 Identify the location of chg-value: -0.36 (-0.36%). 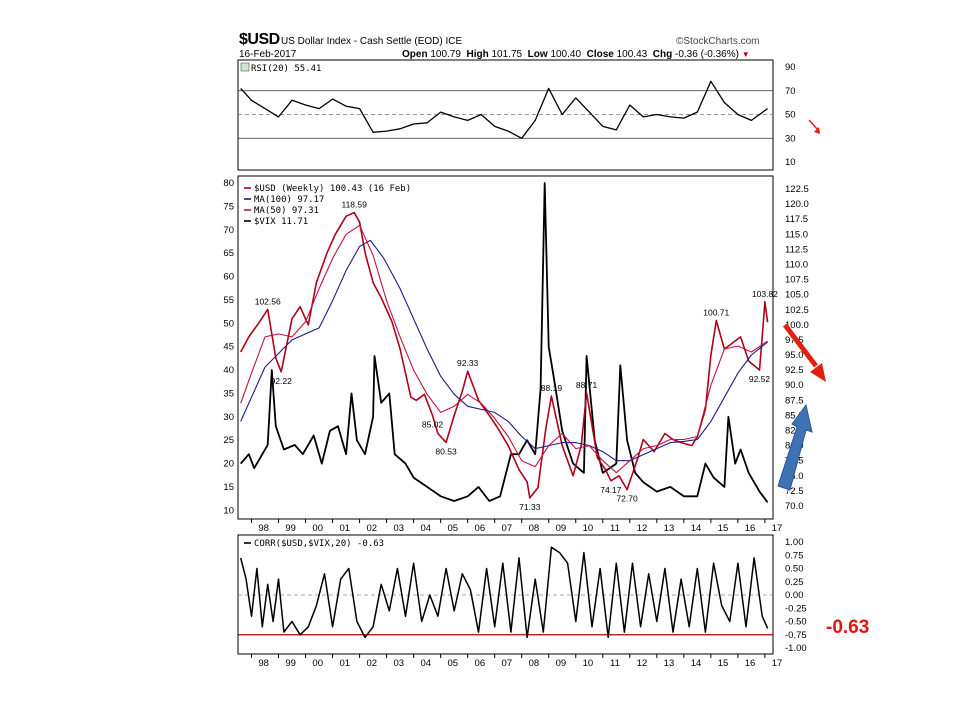
(707, 54).